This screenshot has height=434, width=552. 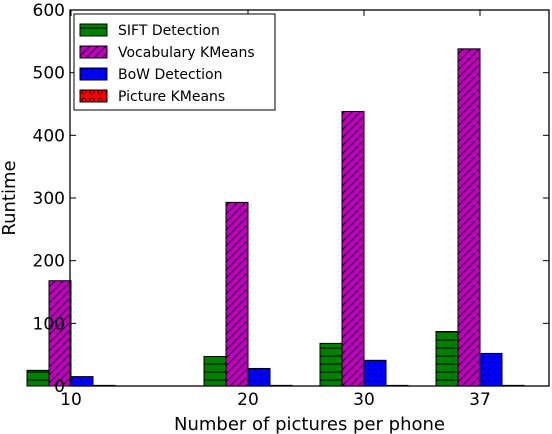 I want to click on x-axis-label: Number of pictures per phone, so click(x=309, y=424).